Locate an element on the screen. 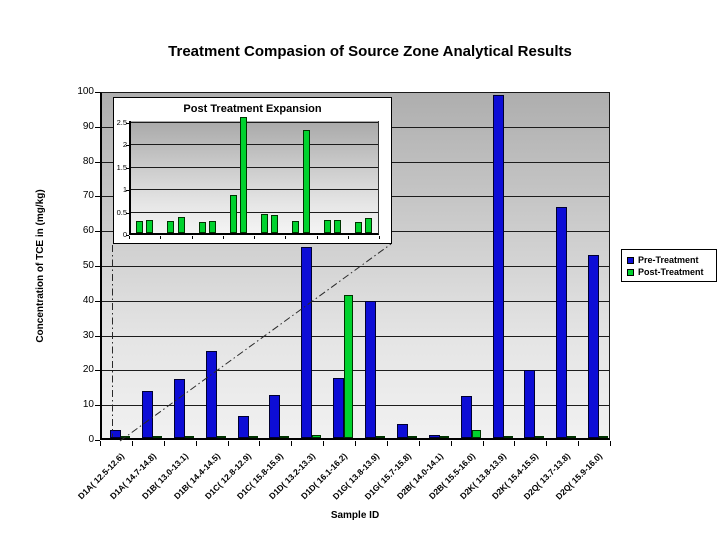 The image size is (720, 540). y-tick-label: 100 is located at coordinates (85, 91).